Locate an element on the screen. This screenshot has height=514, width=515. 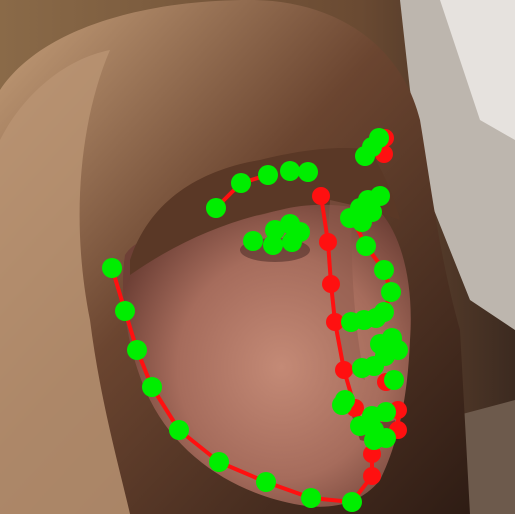
background-highlight is located at coordinates (477, 70).